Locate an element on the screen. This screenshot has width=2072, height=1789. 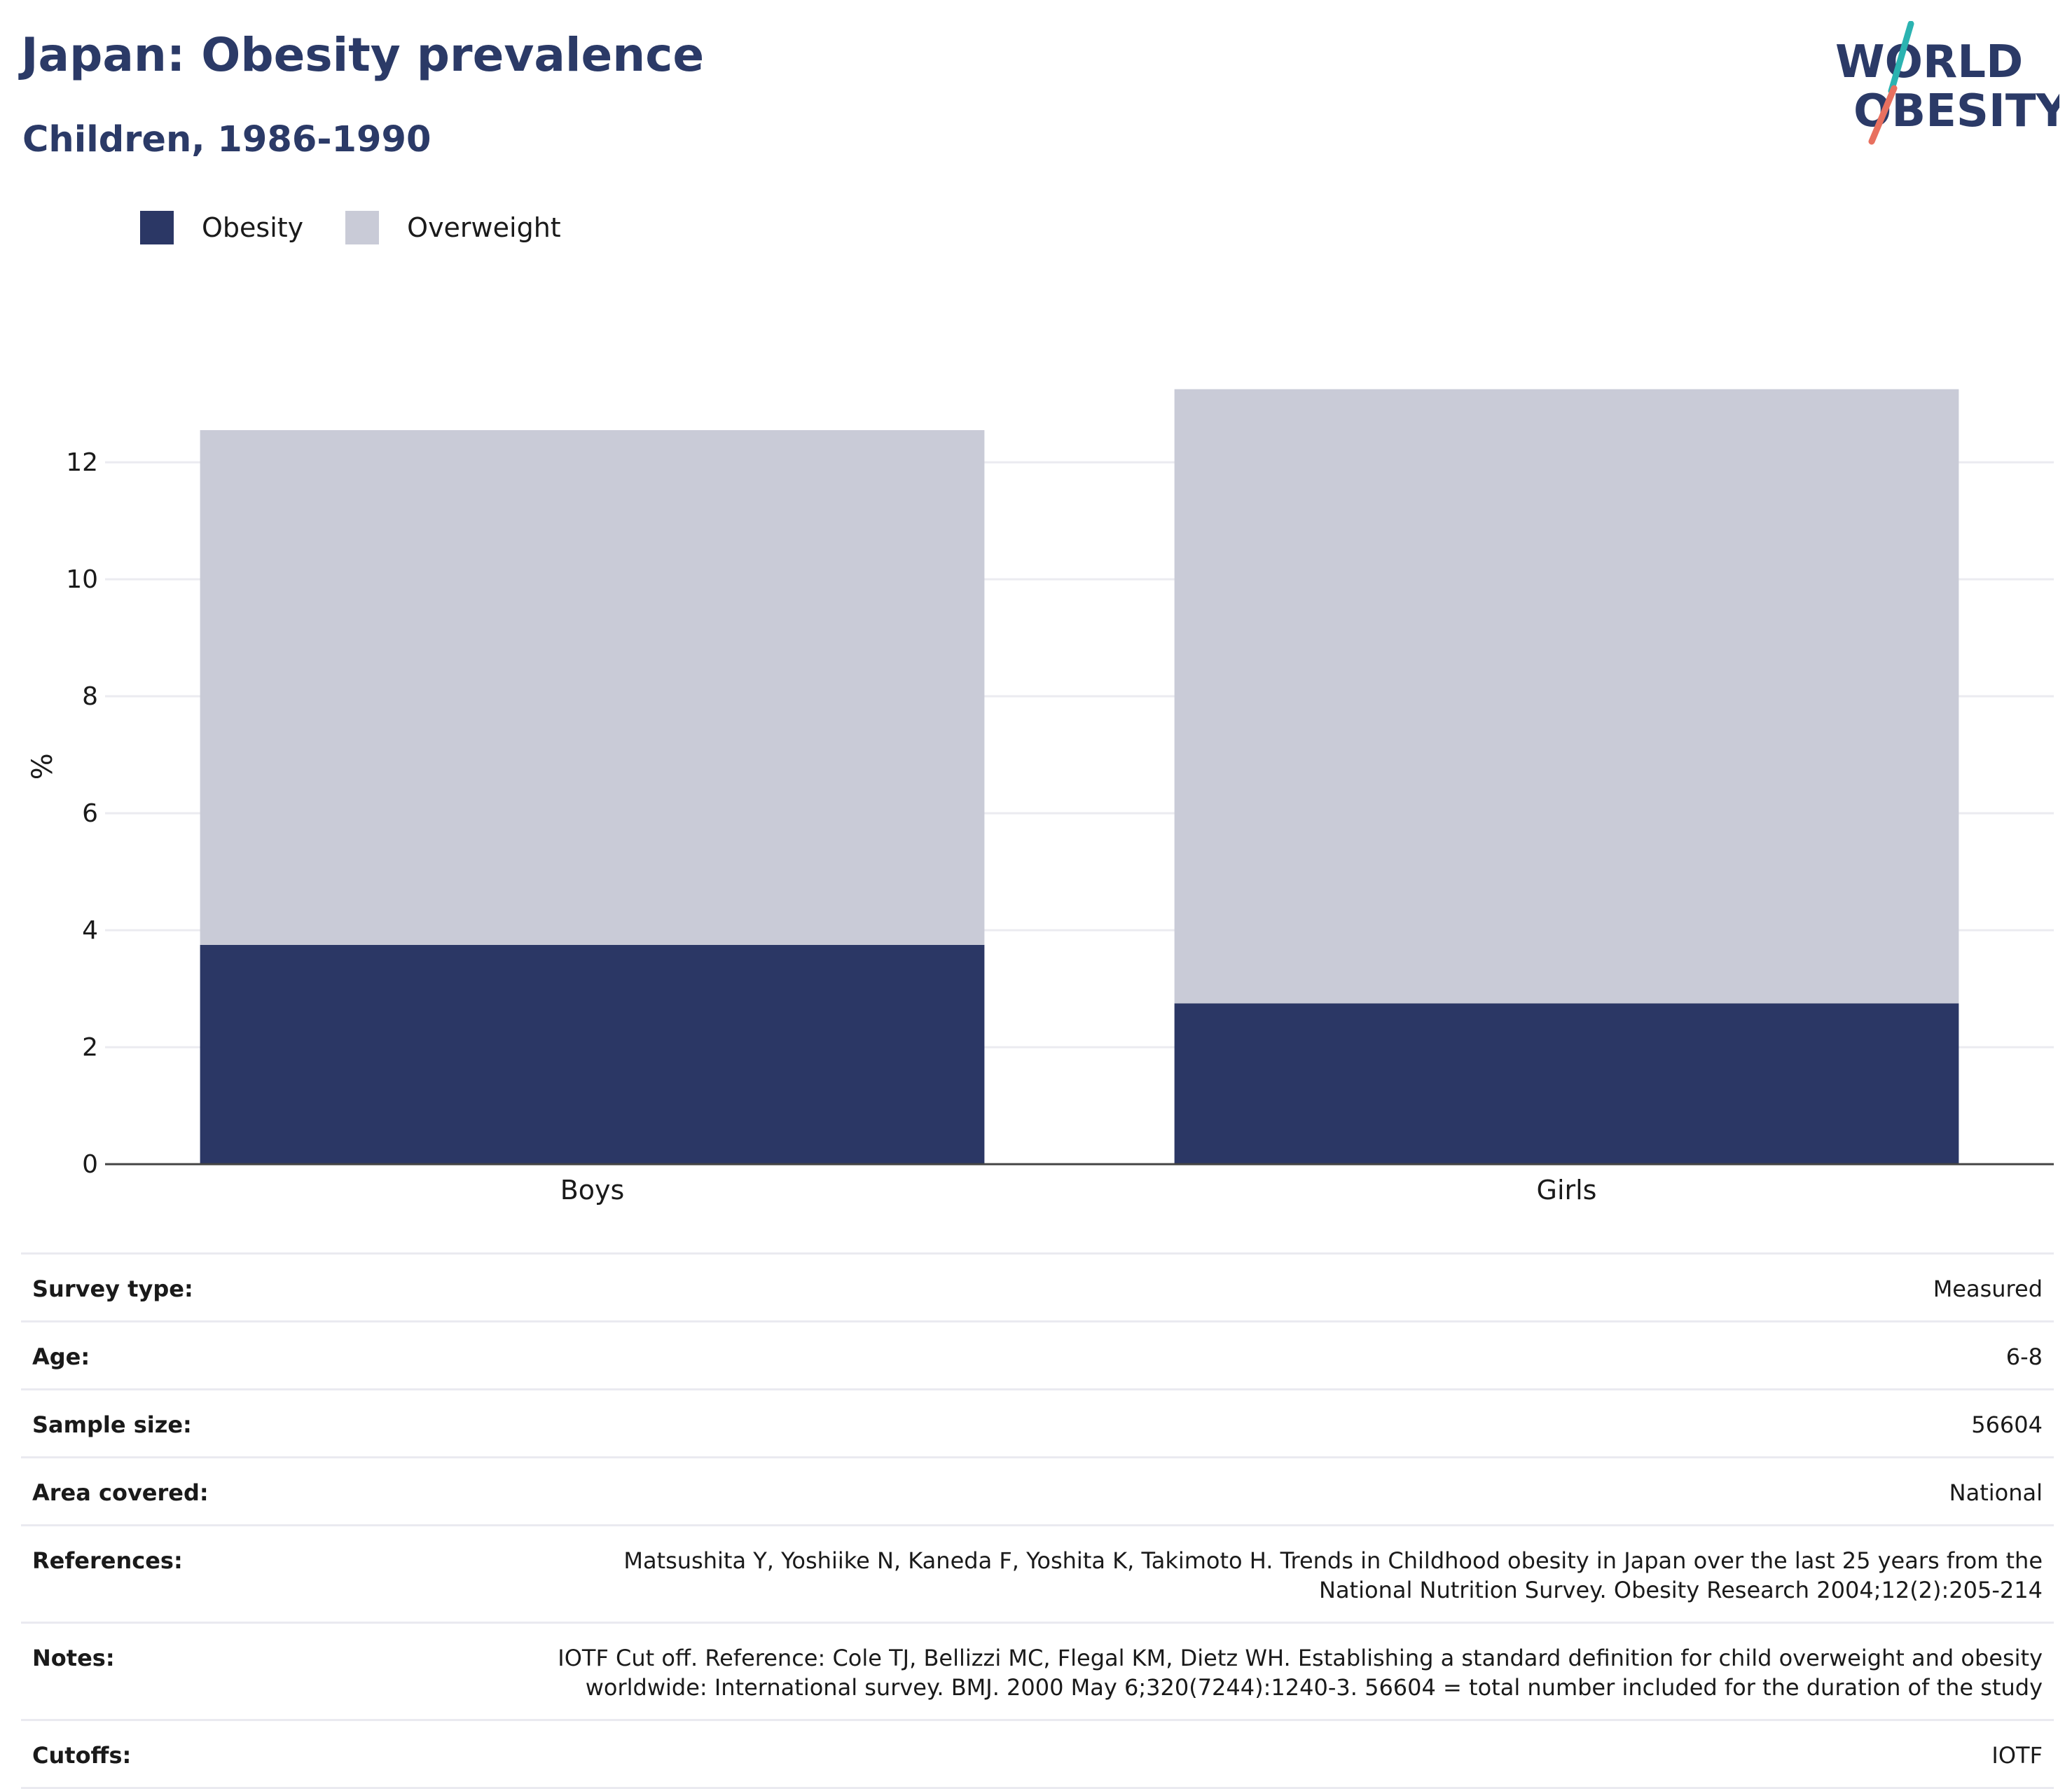
chart-legend: Obesity Overweight is located at coordinates (372, 227).